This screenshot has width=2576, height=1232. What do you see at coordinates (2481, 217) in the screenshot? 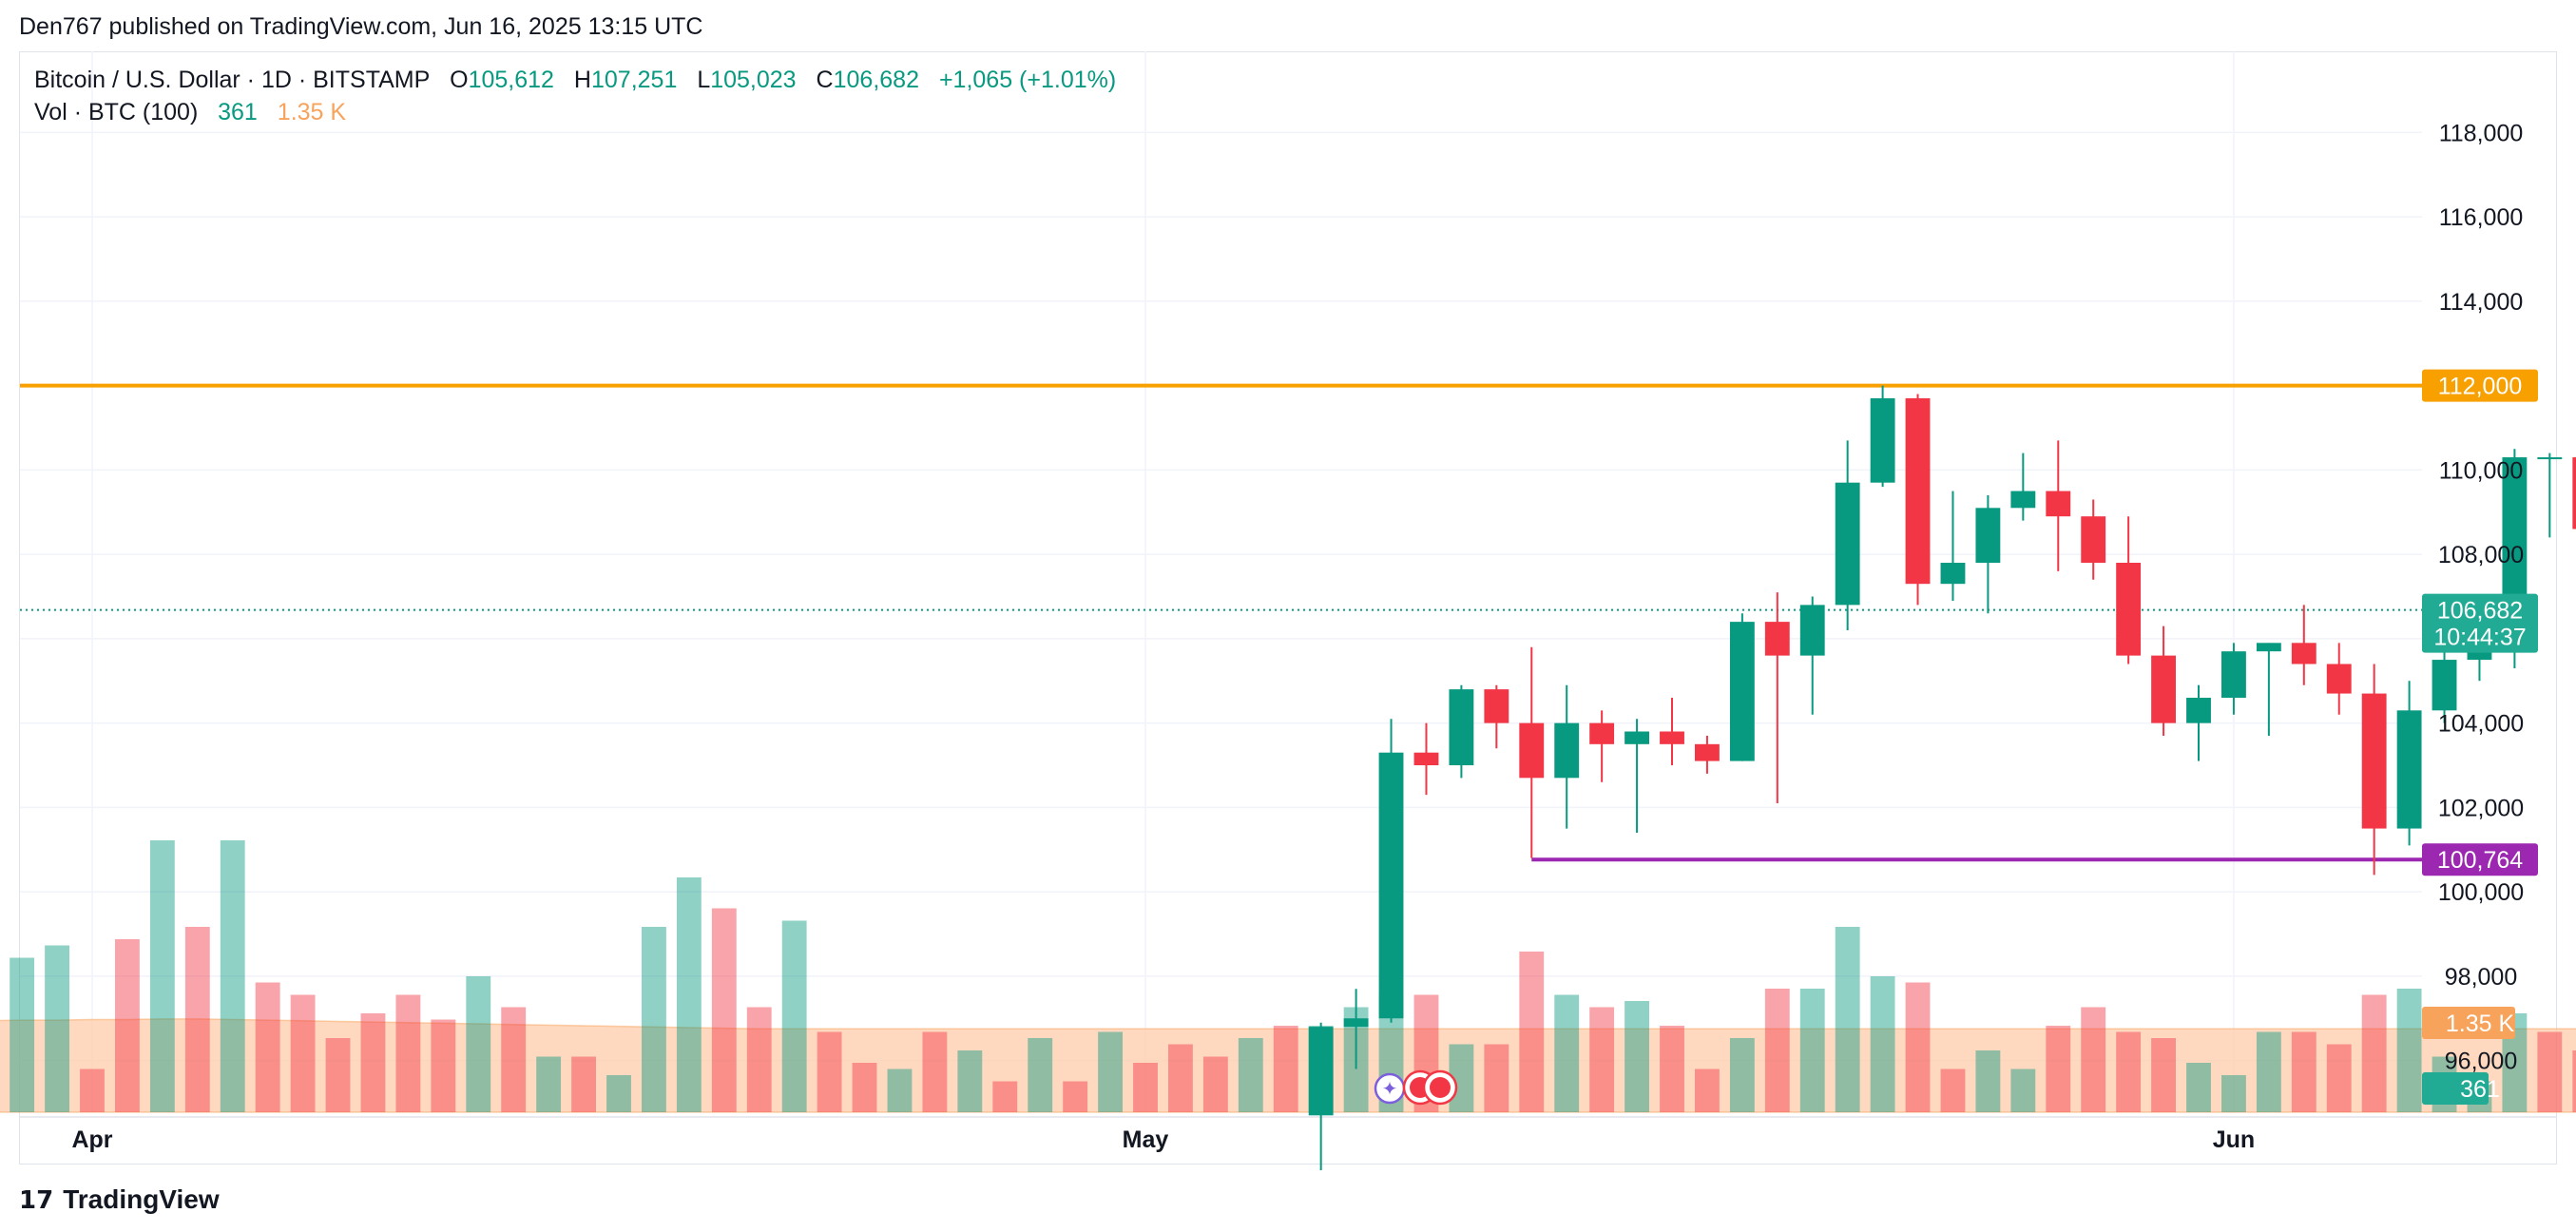
I see `y-tick-label: 116,000` at bounding box center [2481, 217].